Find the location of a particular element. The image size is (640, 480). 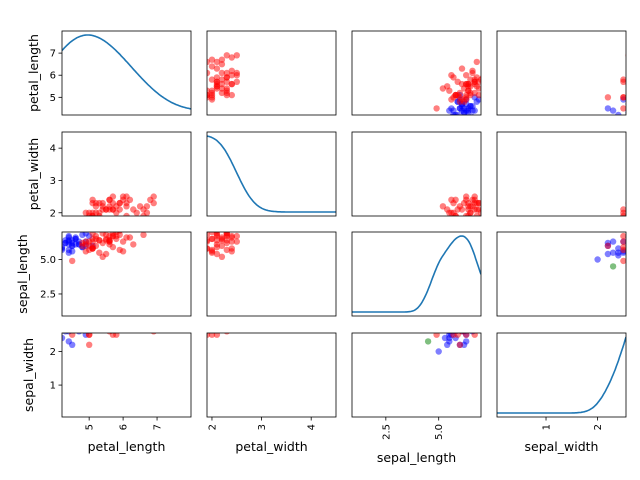

y-tick-label: 4 is located at coordinates (53, 149).